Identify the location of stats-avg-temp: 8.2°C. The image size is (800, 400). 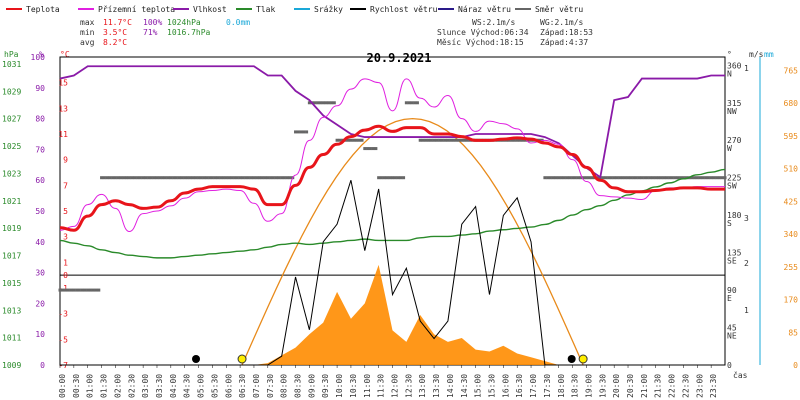
(115, 42).